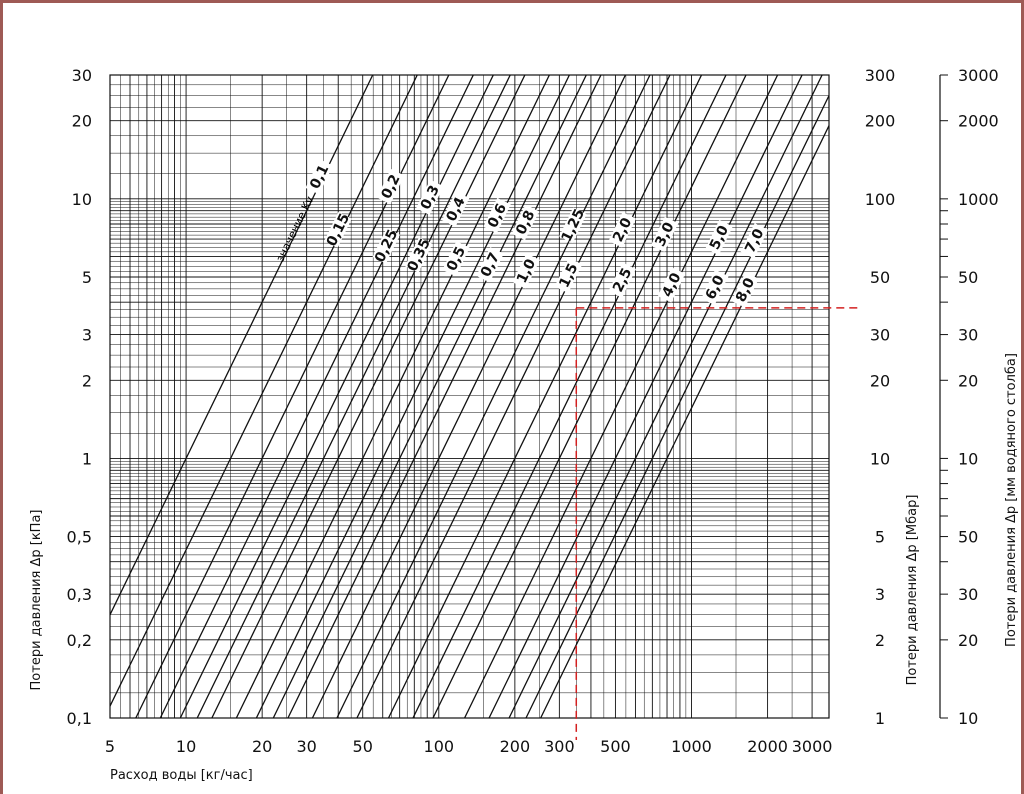 The height and width of the screenshot is (794, 1024). Describe the element at coordinates (82, 199) in the screenshot. I see `y-tick-label-kpa: 10` at that location.